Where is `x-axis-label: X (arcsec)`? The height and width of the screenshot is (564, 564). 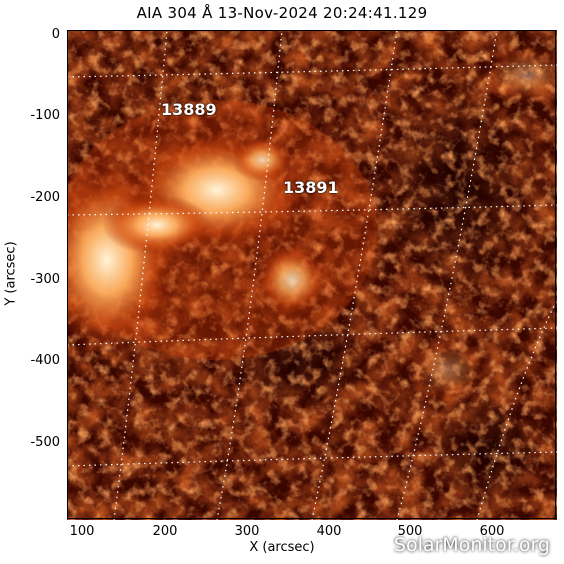 x-axis-label: X (arcsec) is located at coordinates (282, 547).